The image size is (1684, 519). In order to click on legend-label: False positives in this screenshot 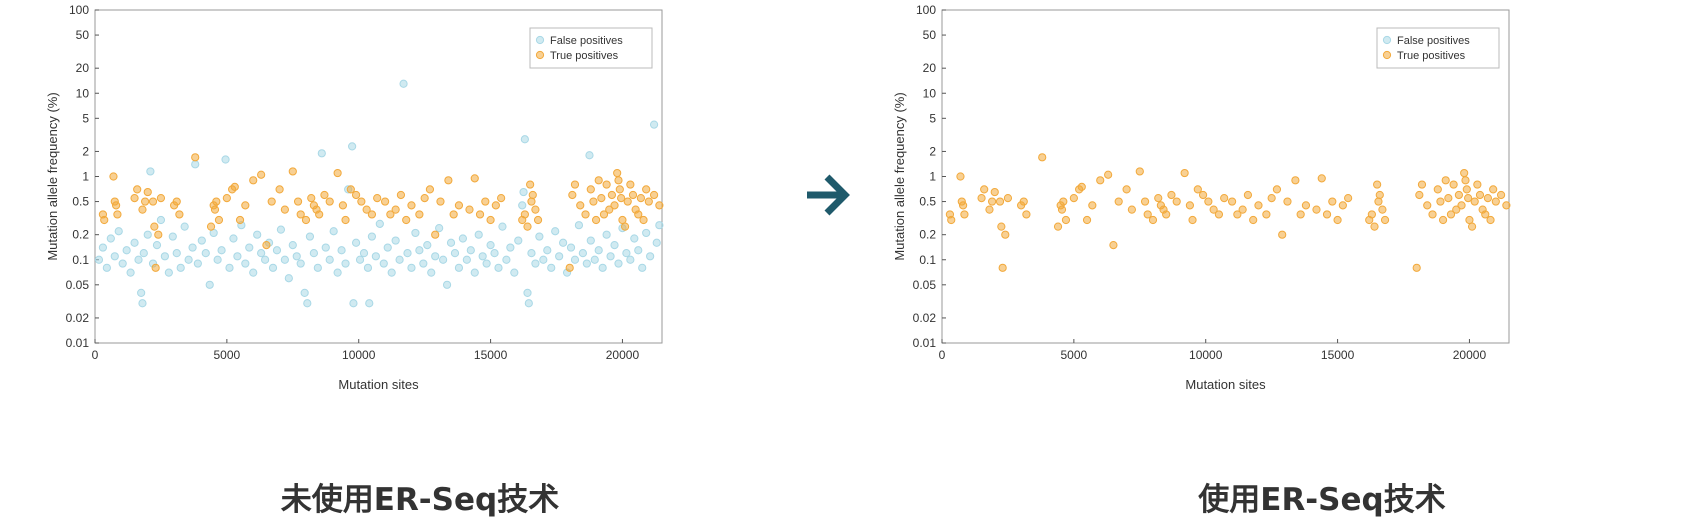, I will do `click(1433, 41)`.